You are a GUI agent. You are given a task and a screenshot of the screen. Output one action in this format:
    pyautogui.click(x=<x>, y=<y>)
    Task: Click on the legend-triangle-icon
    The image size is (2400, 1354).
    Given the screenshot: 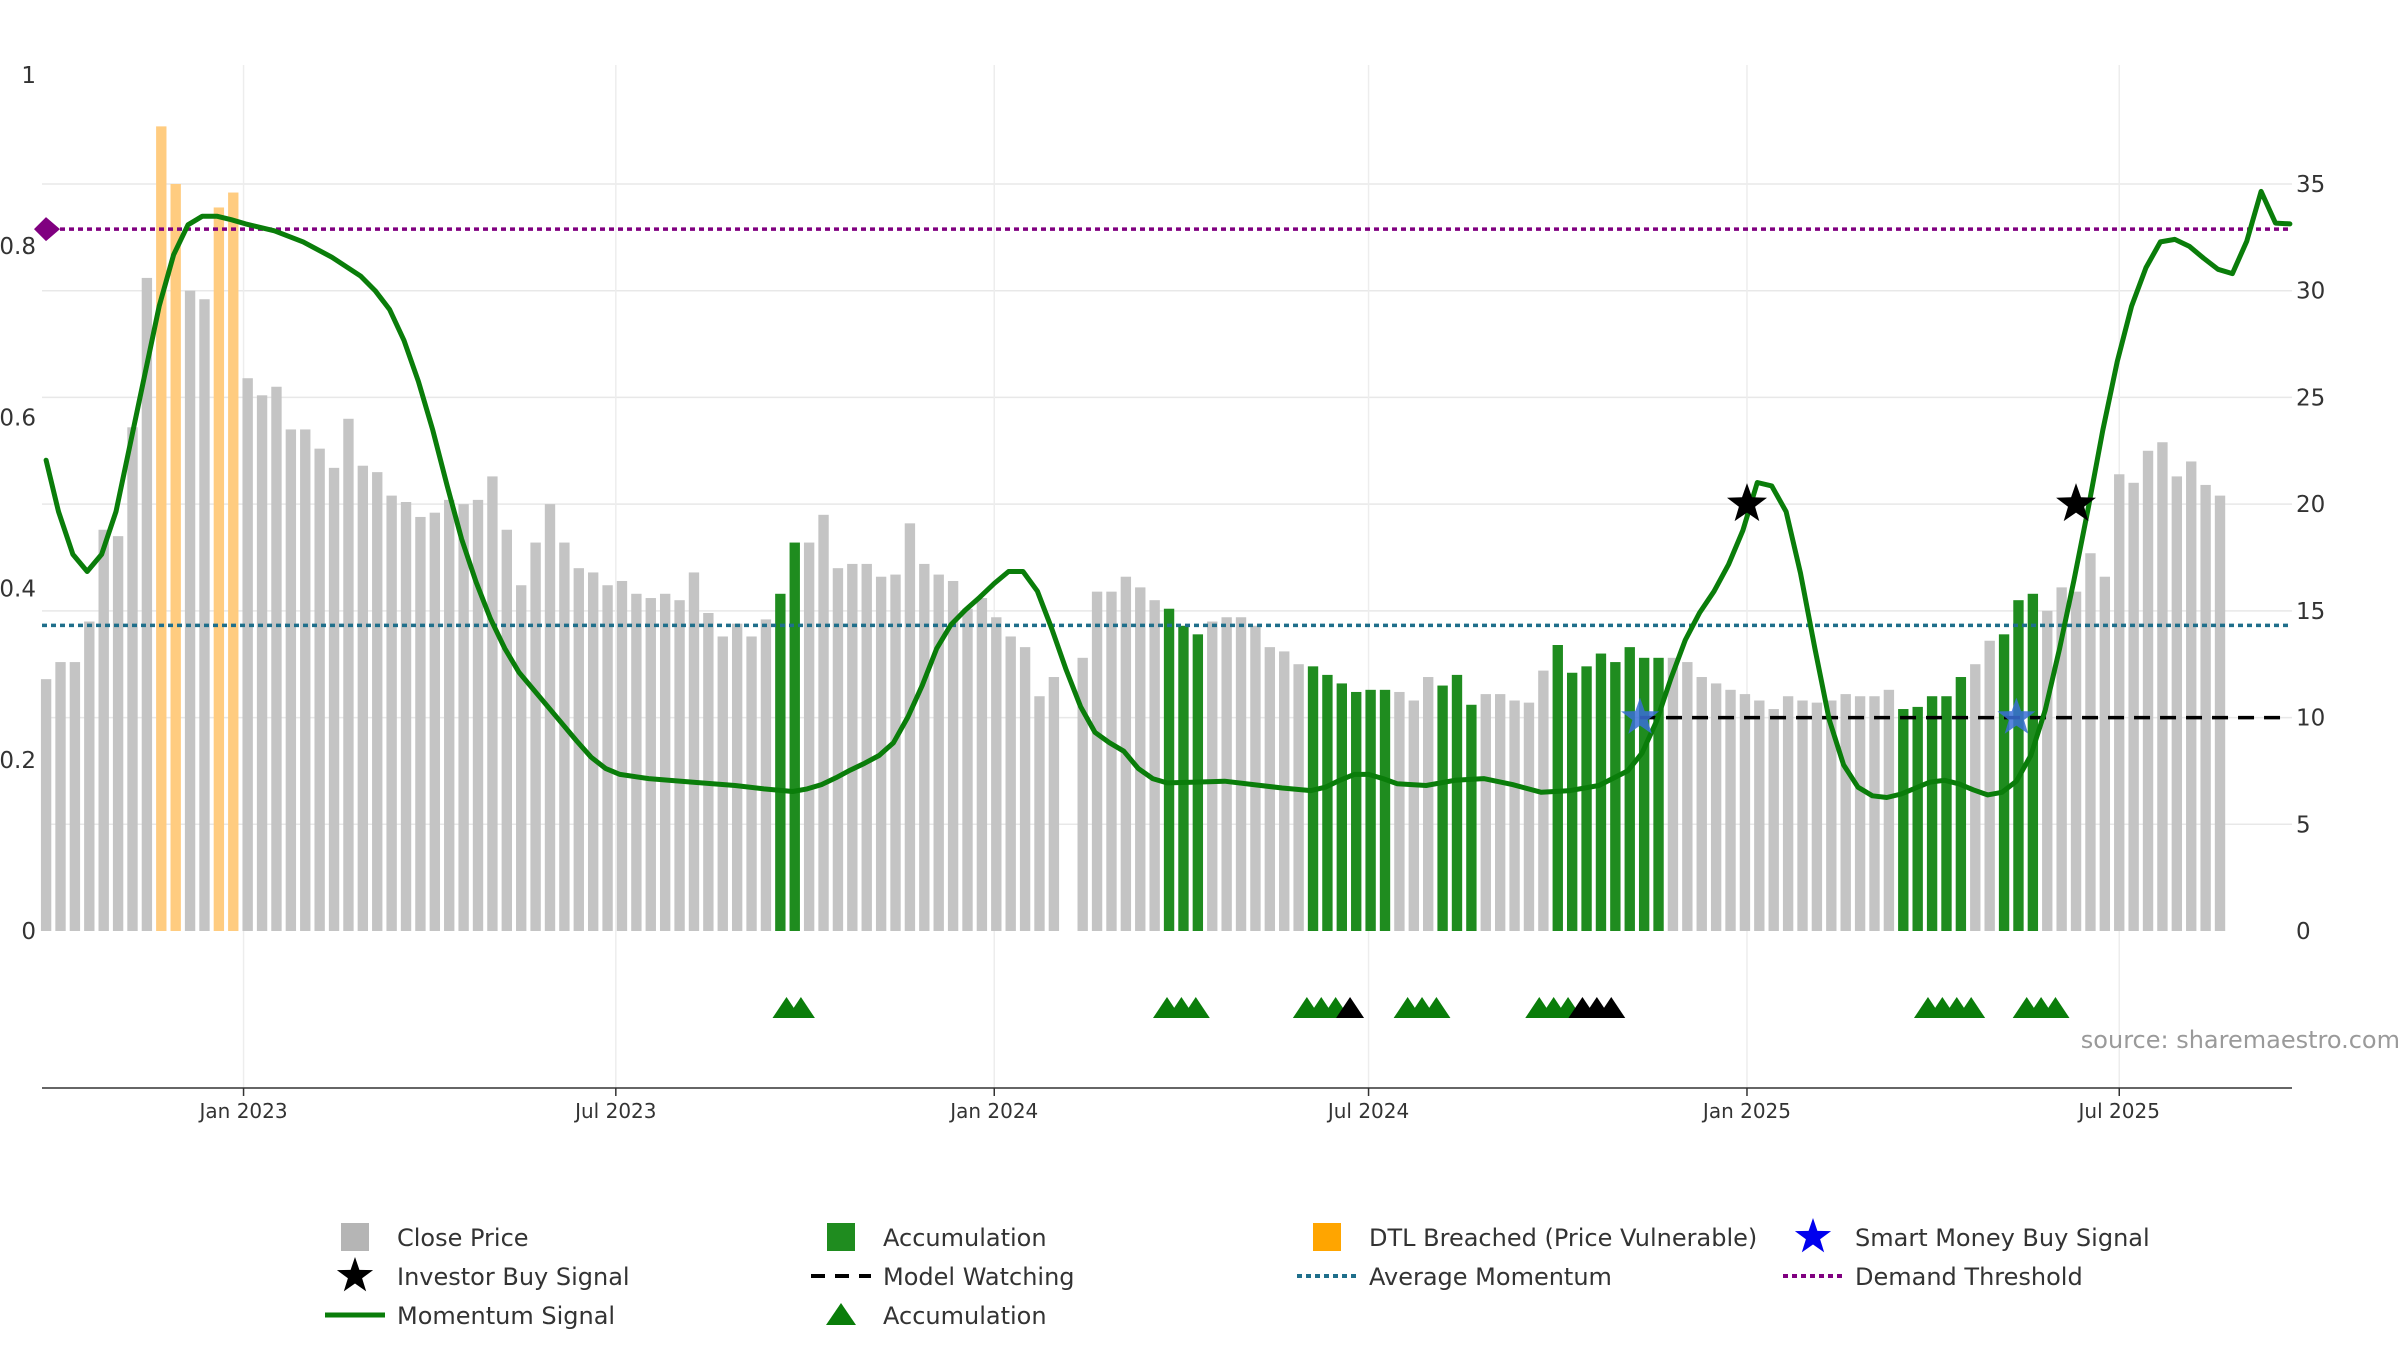 What is the action you would take?
    pyautogui.click(x=841, y=1314)
    